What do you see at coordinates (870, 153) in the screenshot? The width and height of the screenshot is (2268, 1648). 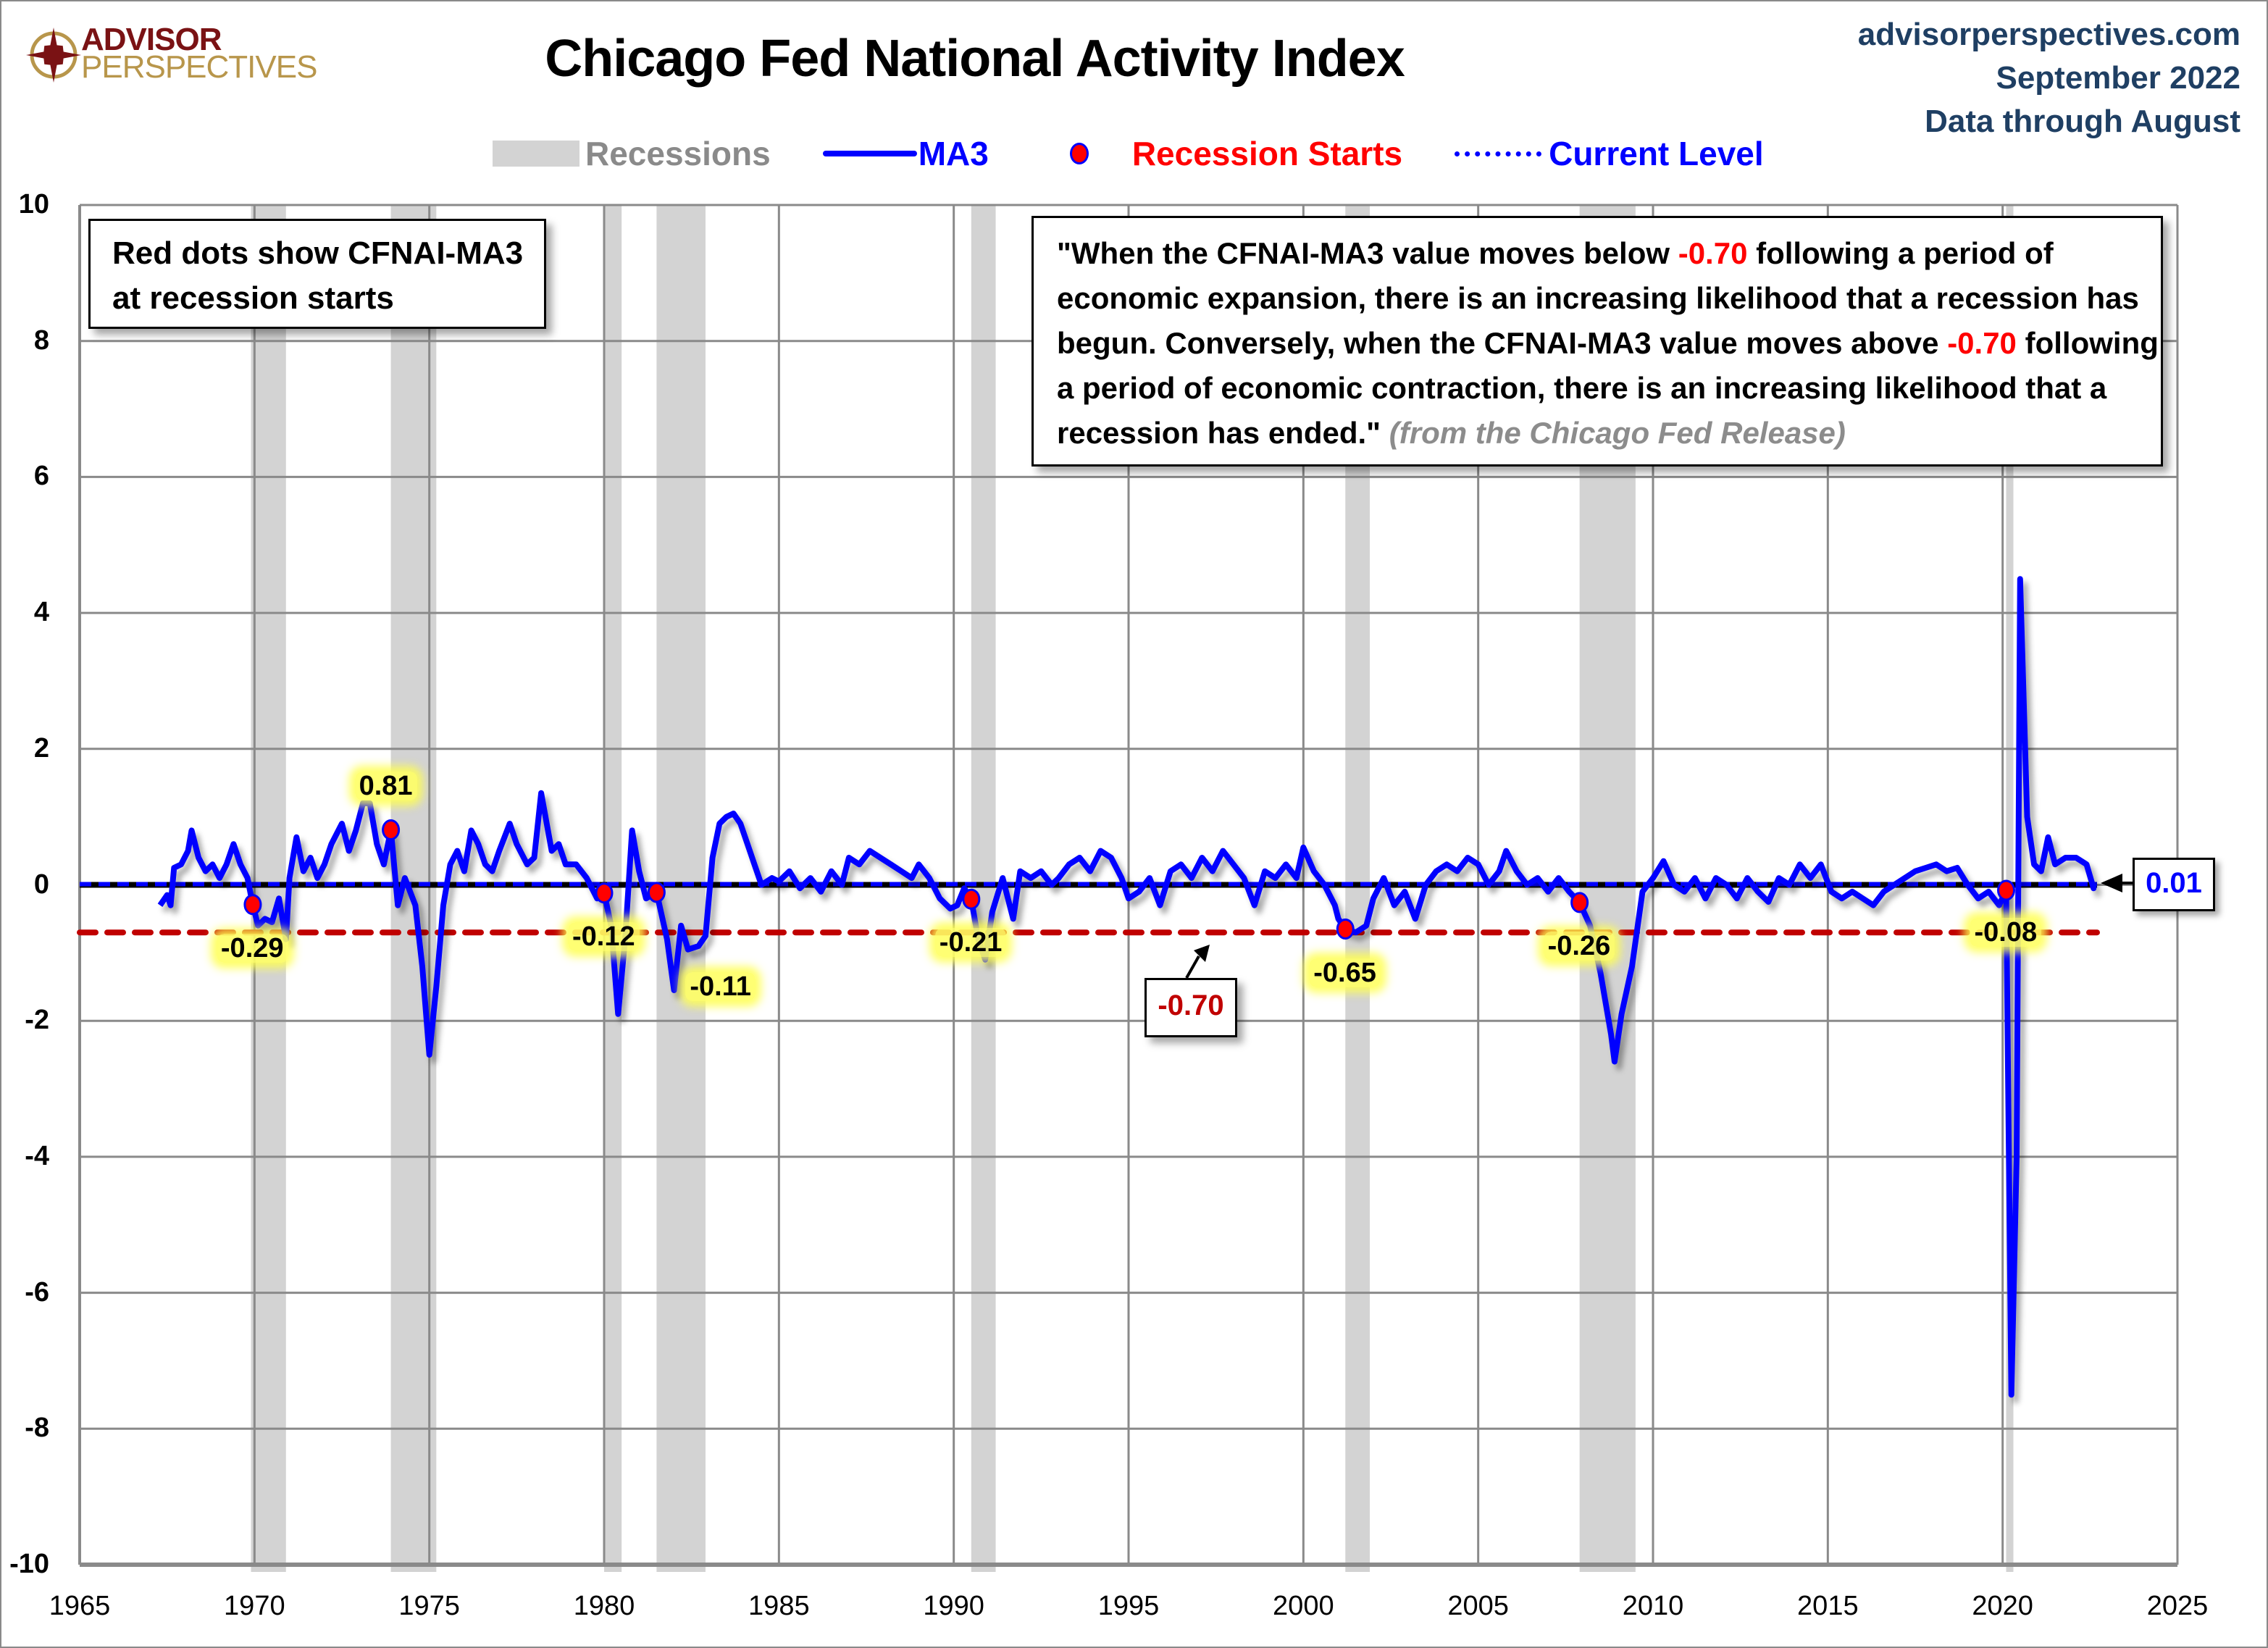 I see `line-swatch-icon` at bounding box center [870, 153].